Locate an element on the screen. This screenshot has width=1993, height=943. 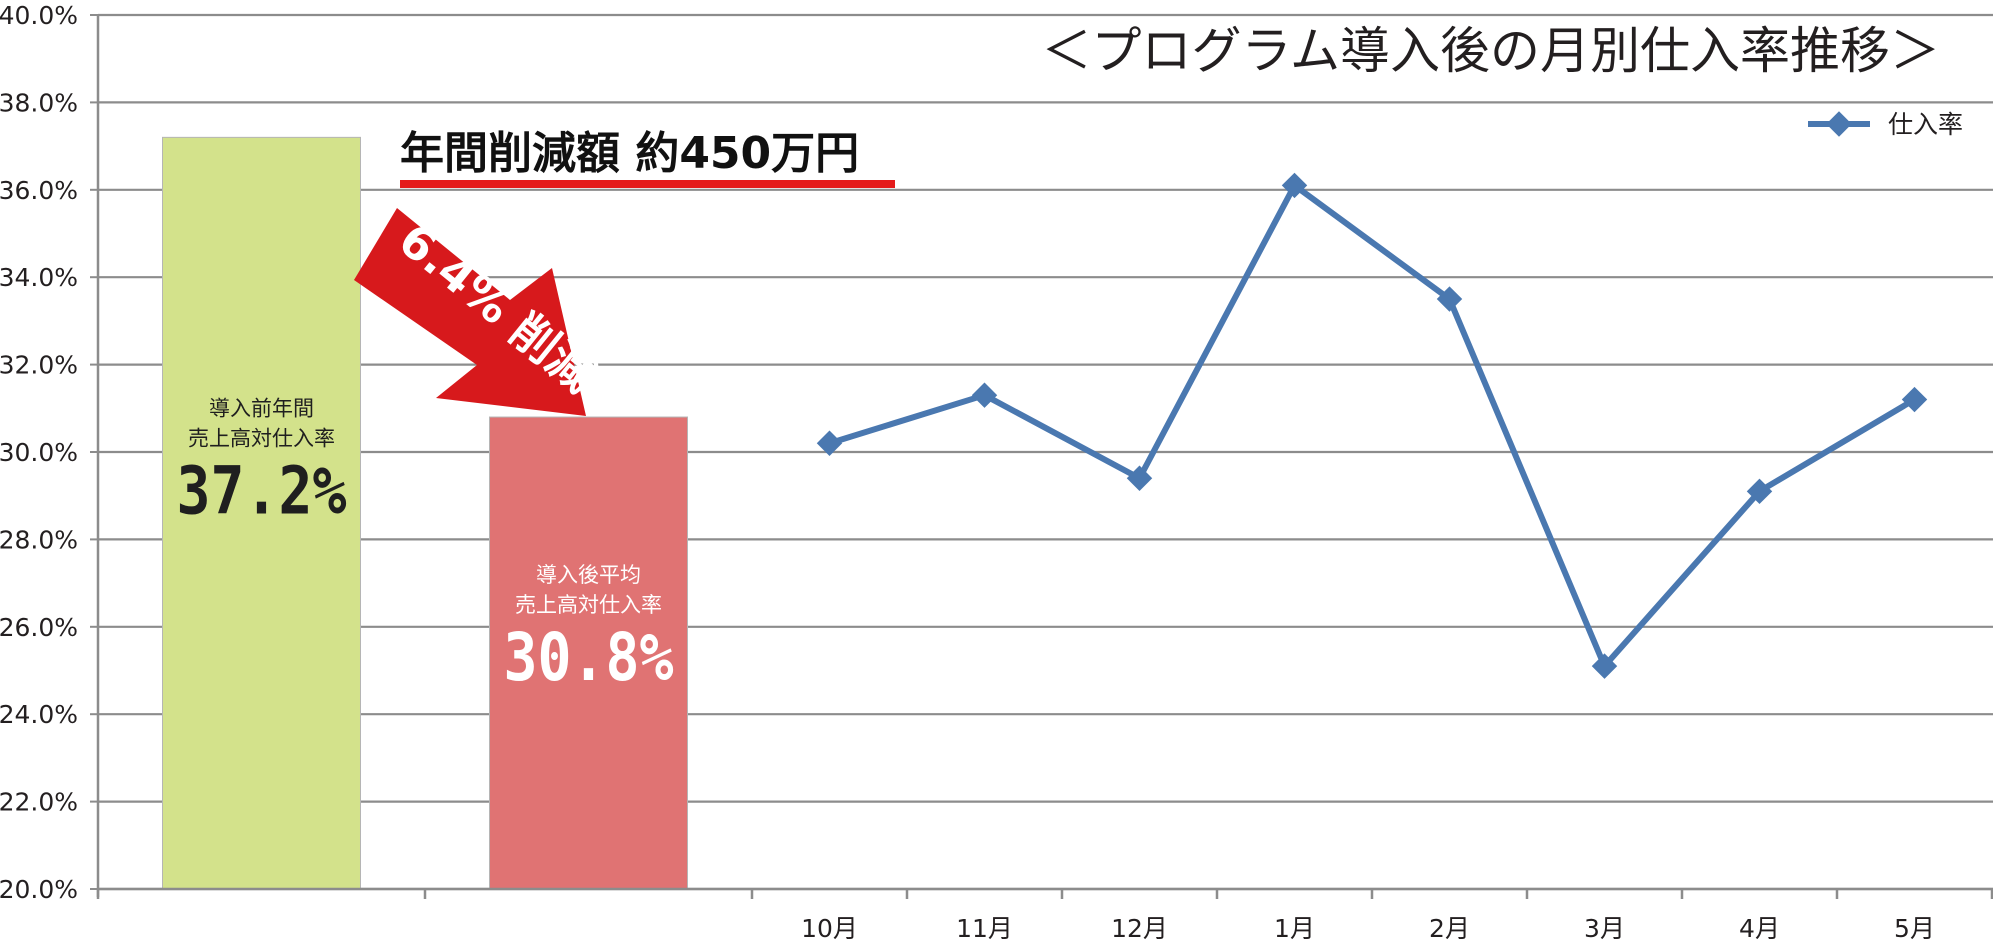
y-tick-label: 32.0% is located at coordinates (39, 365).